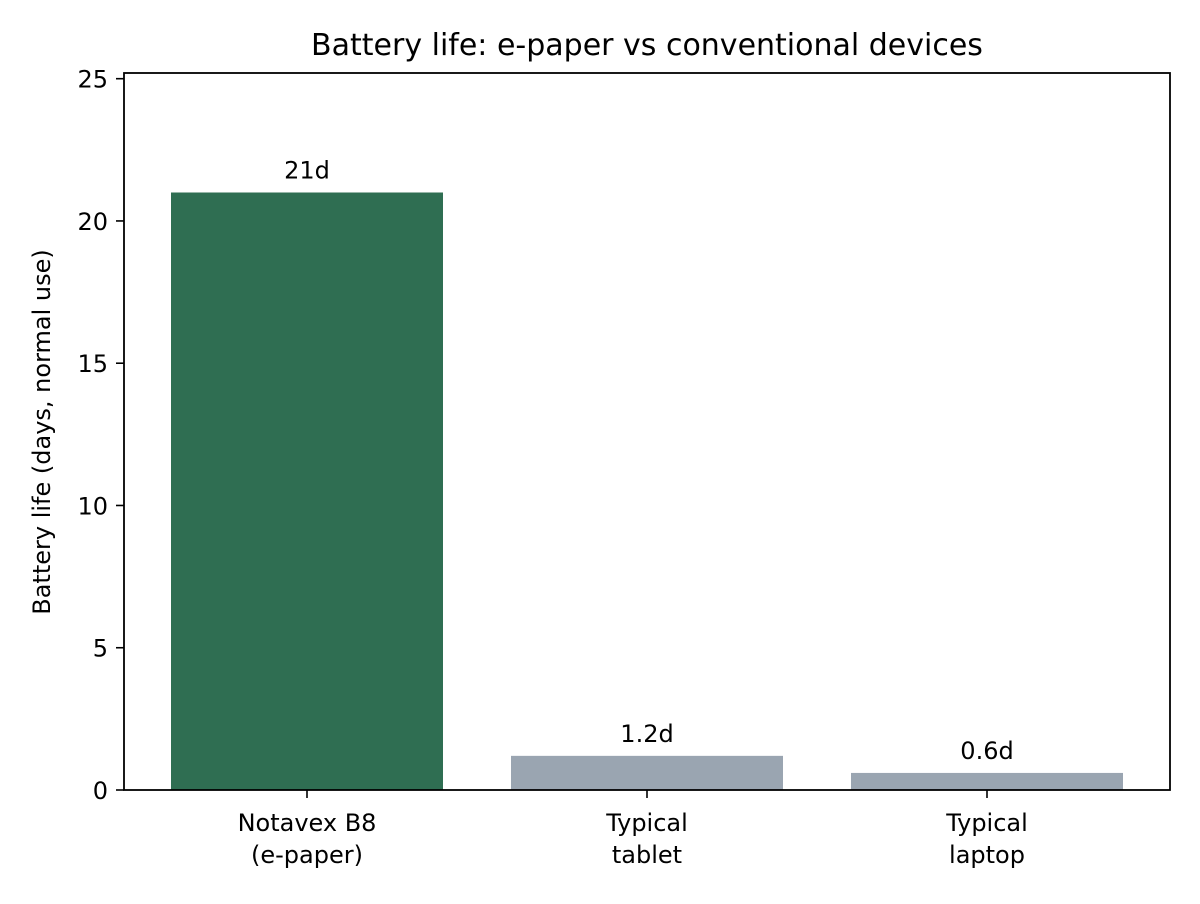 This screenshot has width=1200, height=904. Describe the element at coordinates (92, 80) in the screenshot. I see `y-tick-label-25: 25` at that location.